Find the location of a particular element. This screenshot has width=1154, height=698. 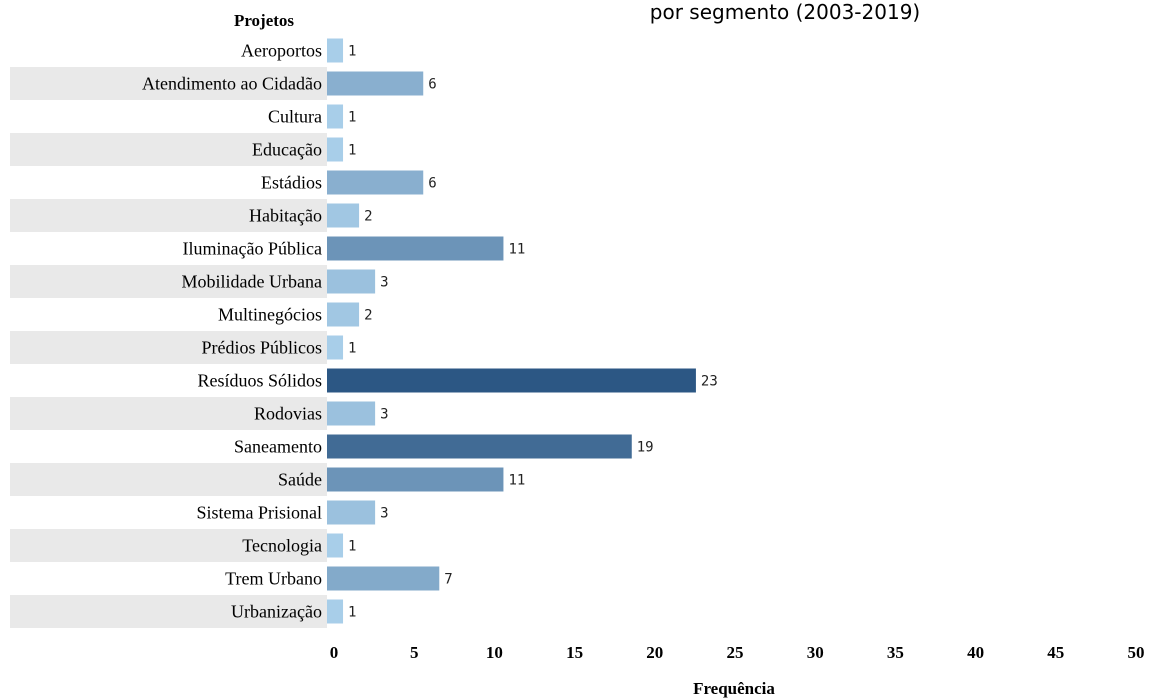

x-tick-label: 10 is located at coordinates (494, 652).